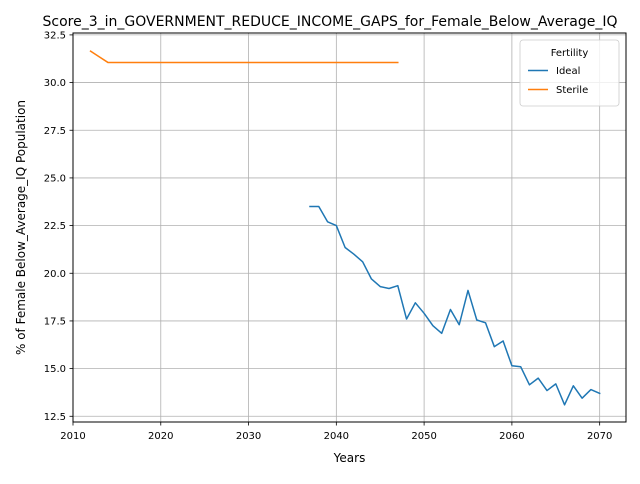 This screenshot has width=640, height=484. What do you see at coordinates (336, 436) in the screenshot?
I see `x-tick-label: 2040` at bounding box center [336, 436].